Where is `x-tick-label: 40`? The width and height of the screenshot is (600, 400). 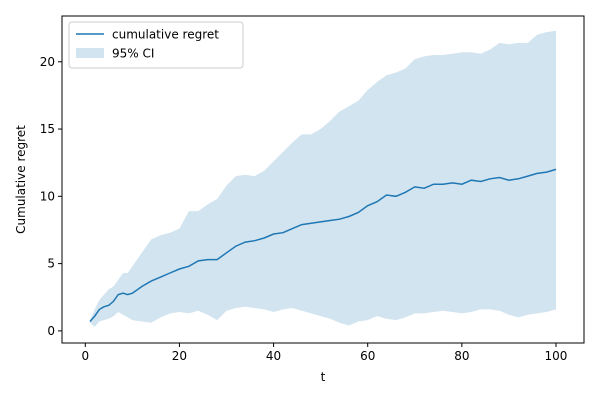
x-tick-label: 40 is located at coordinates (273, 356).